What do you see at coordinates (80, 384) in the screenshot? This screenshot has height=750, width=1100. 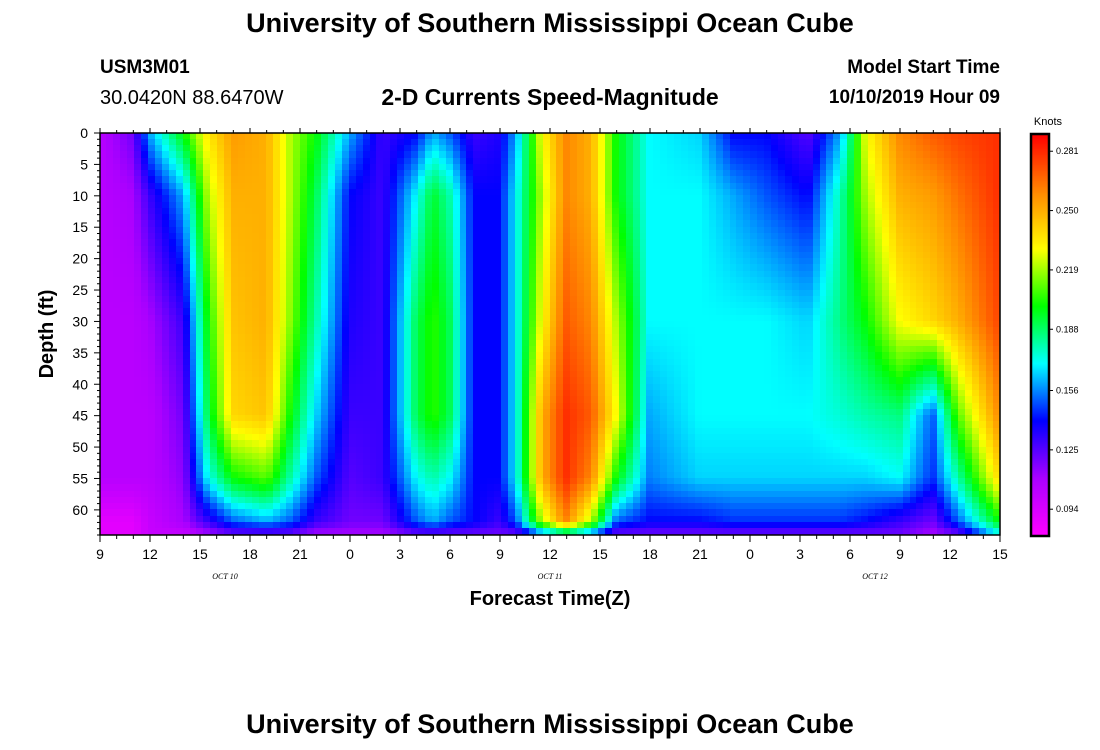 I see `y-tick-label: 40` at bounding box center [80, 384].